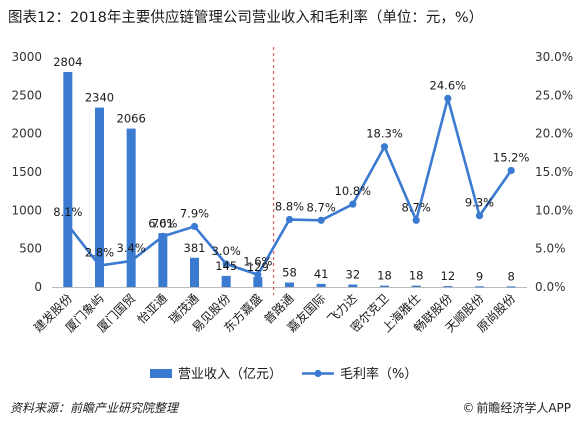  I want to click on y-left-tick-label: 1000, so click(26, 210).